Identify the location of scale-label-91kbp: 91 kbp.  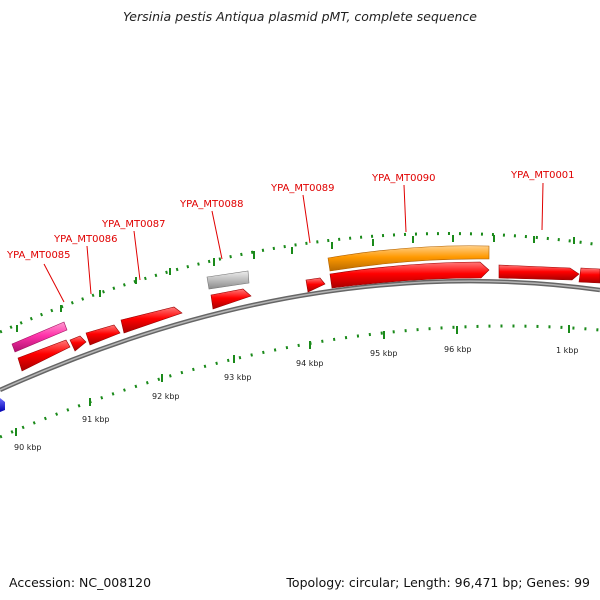
(96, 419).